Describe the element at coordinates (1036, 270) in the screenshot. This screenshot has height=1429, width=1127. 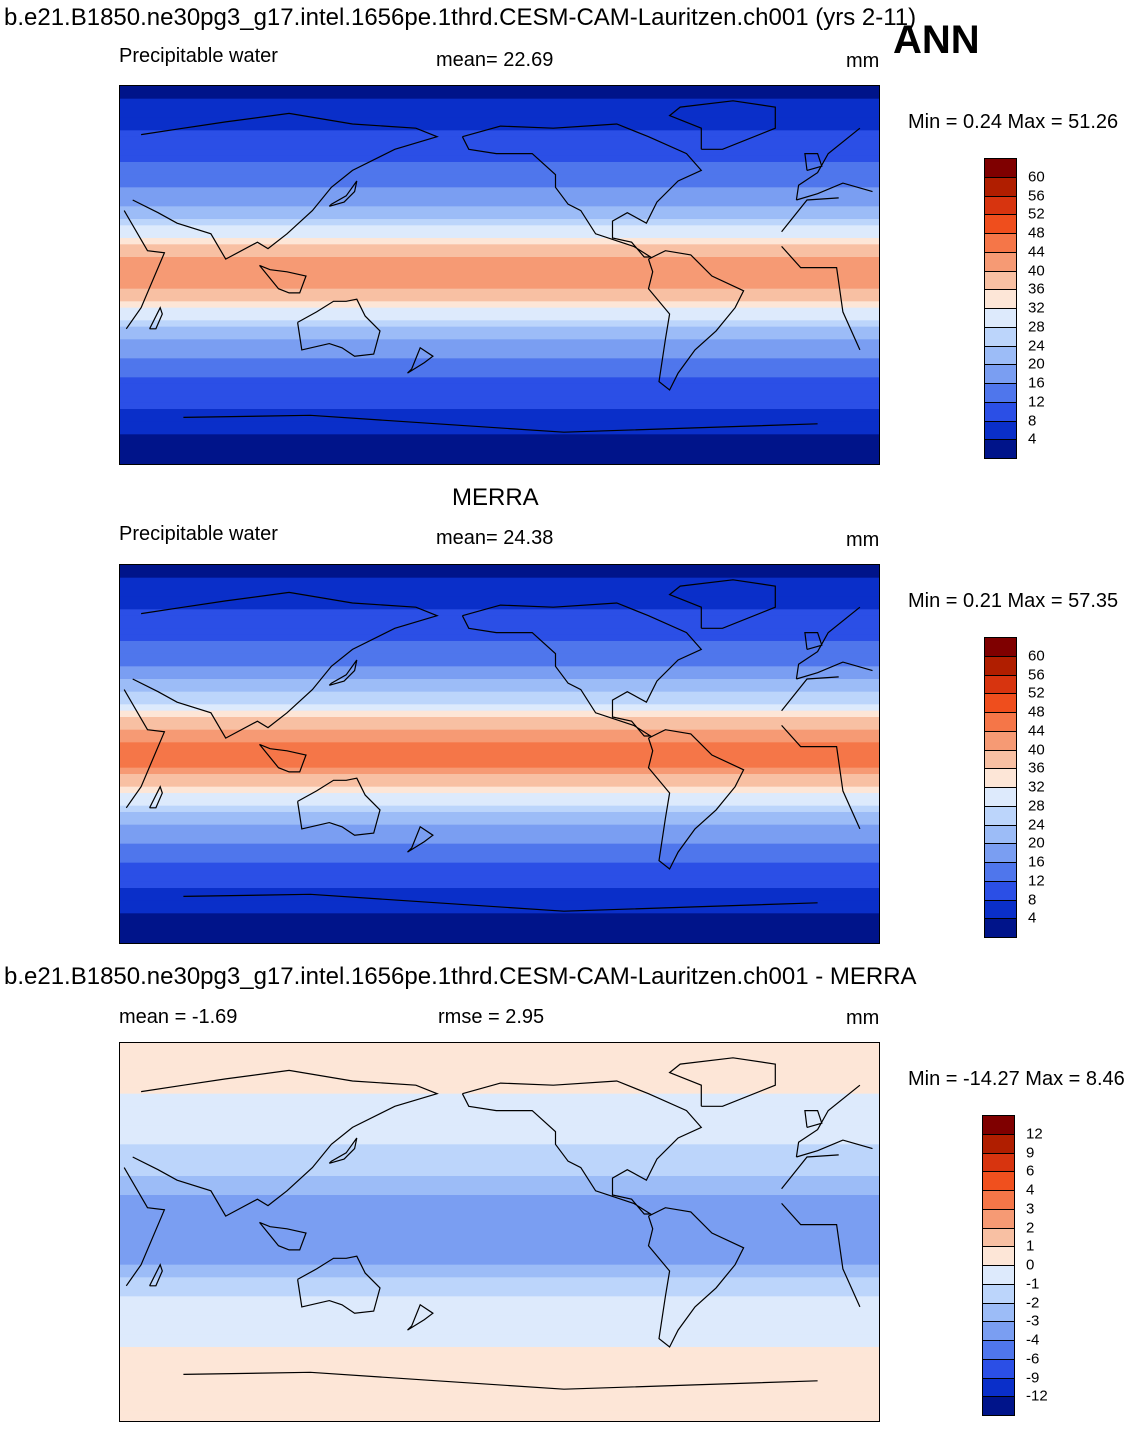
I see `model-colorbar-tick-label: 40` at that location.